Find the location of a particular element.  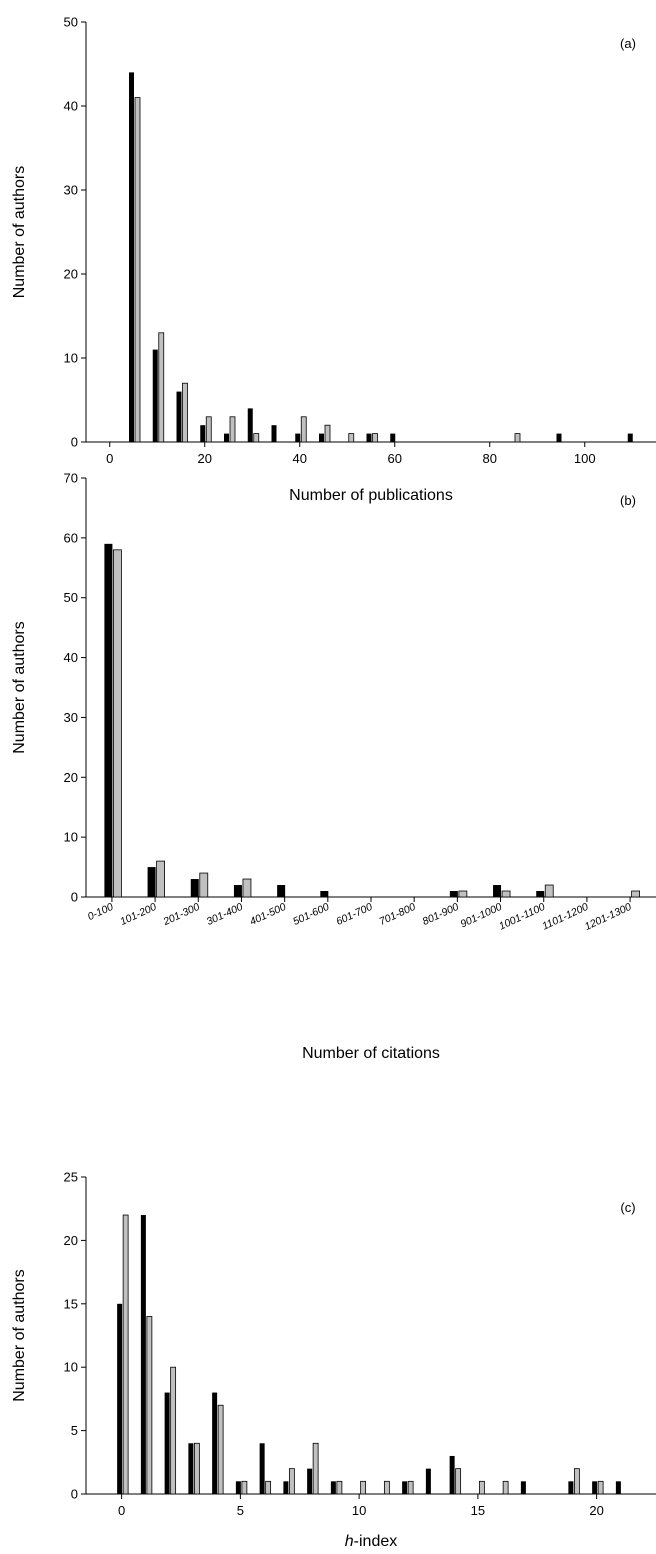

y-tick-label: 15 is located at coordinates (71, 1303).